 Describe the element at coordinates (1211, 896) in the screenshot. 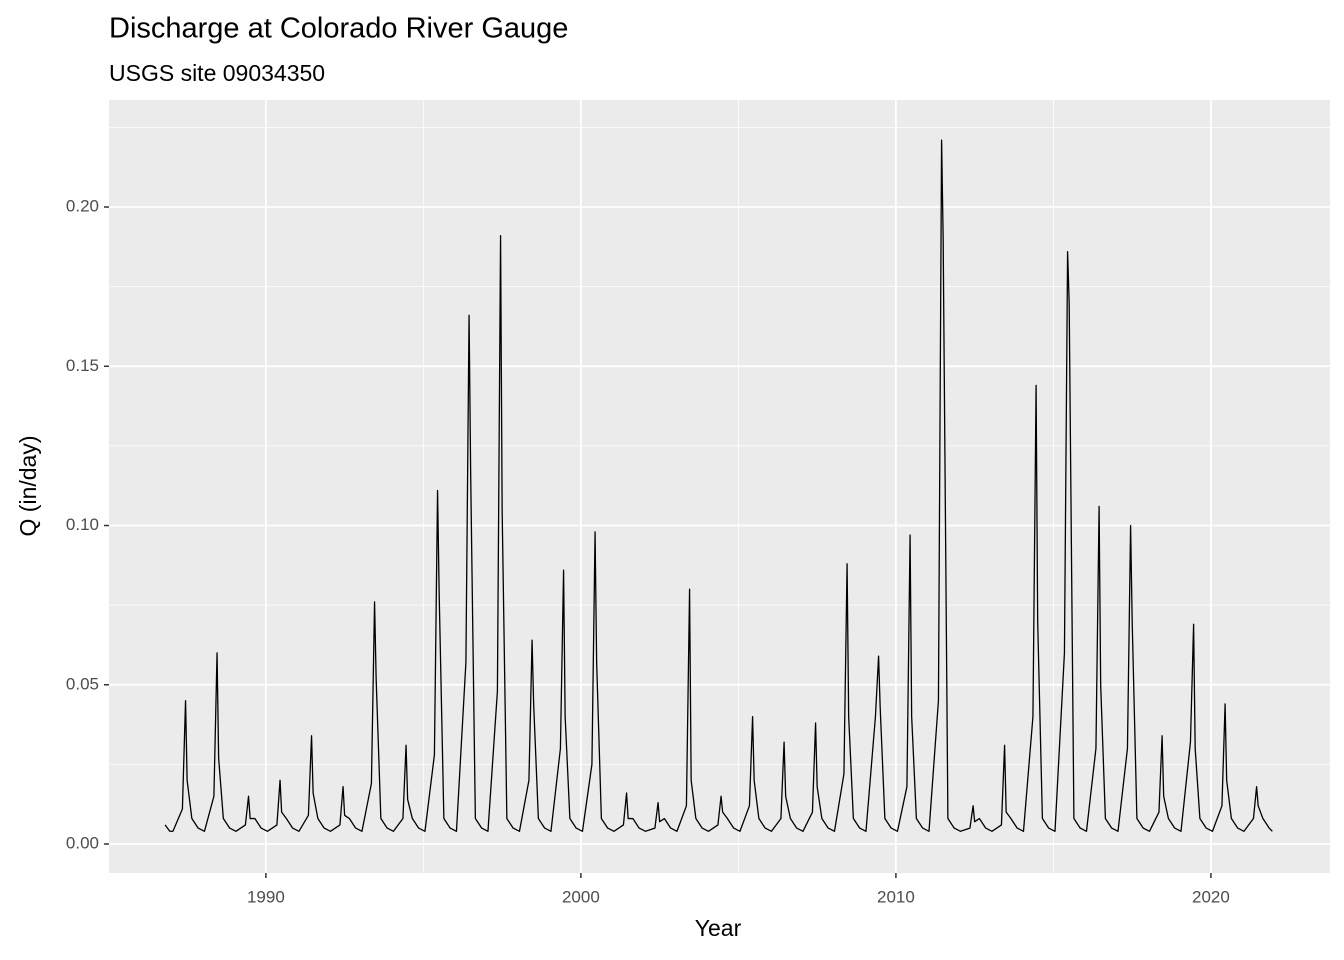

I see `x-tick-label: 2020` at that location.